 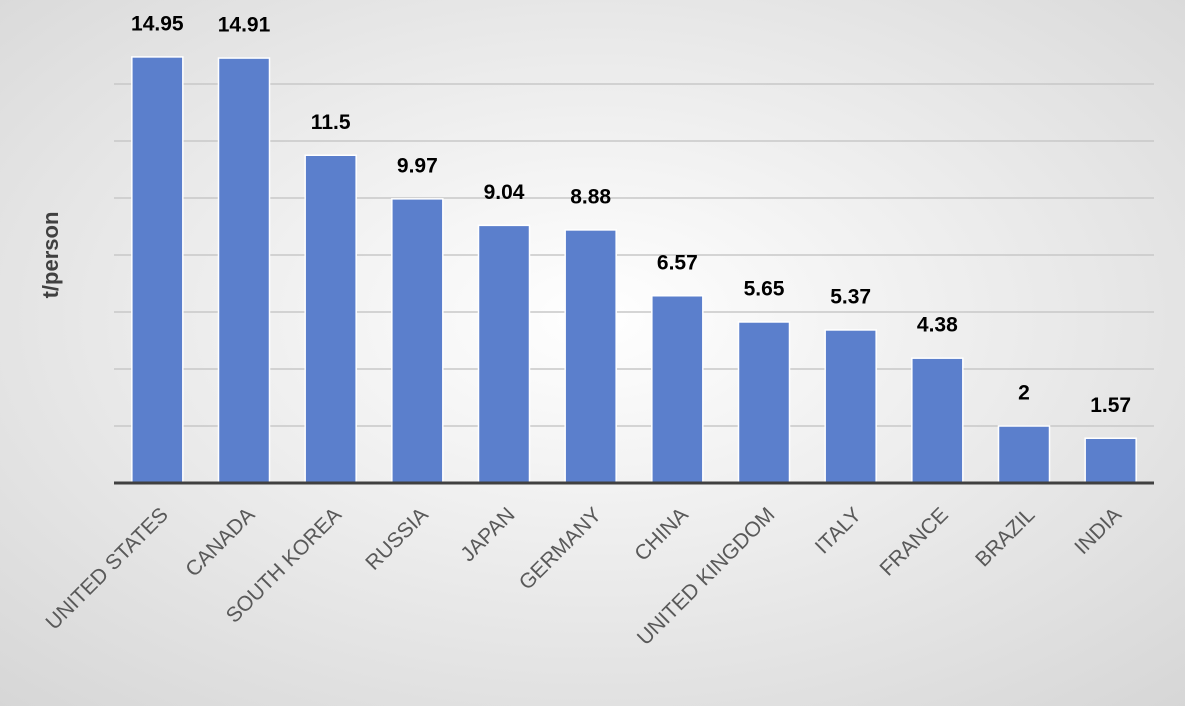 What do you see at coordinates (764, 289) in the screenshot?
I see `data-label: 5.65` at bounding box center [764, 289].